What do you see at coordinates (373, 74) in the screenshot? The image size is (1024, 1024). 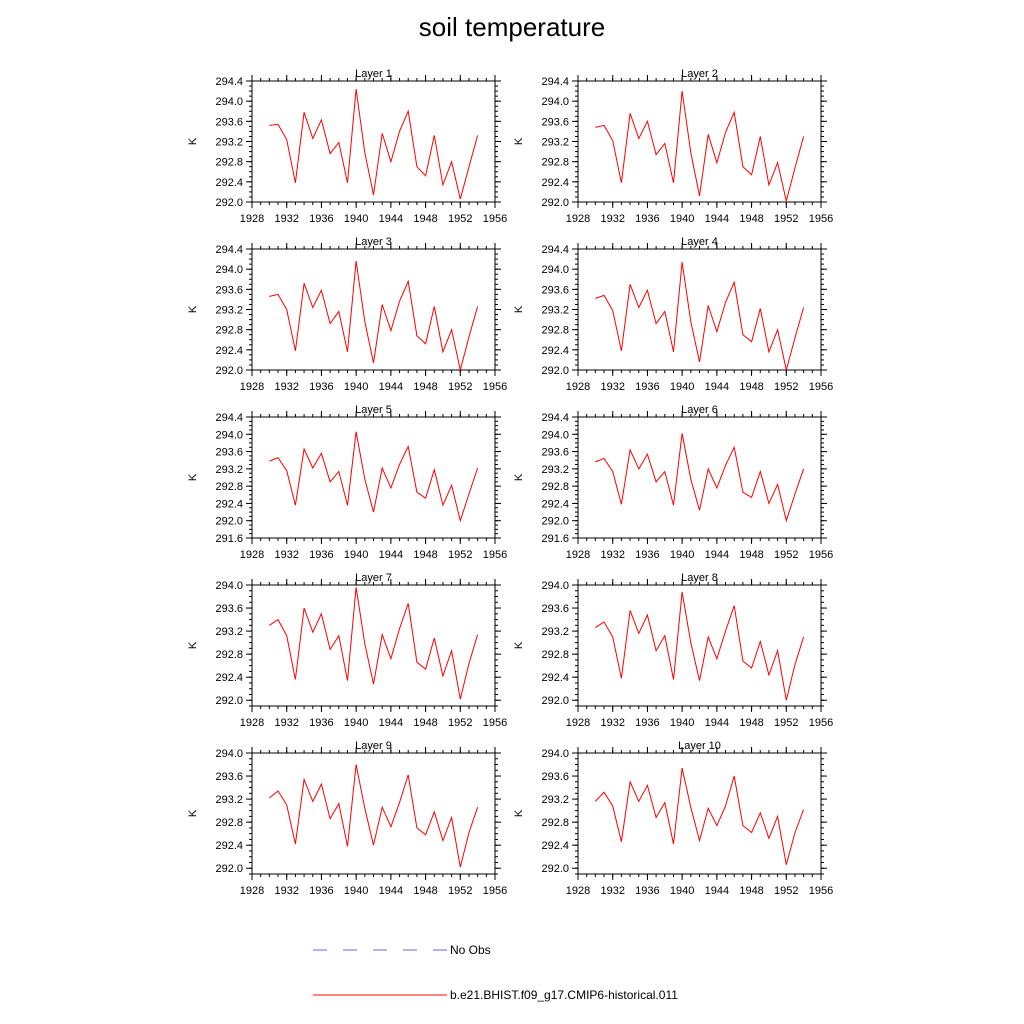 I see `panel-title: Layer 1` at bounding box center [373, 74].